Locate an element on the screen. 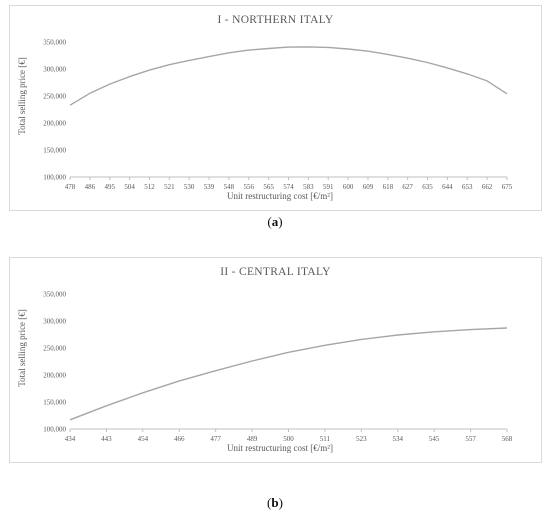 The image size is (550, 519). x-tick-label: 512 is located at coordinates (149, 187).